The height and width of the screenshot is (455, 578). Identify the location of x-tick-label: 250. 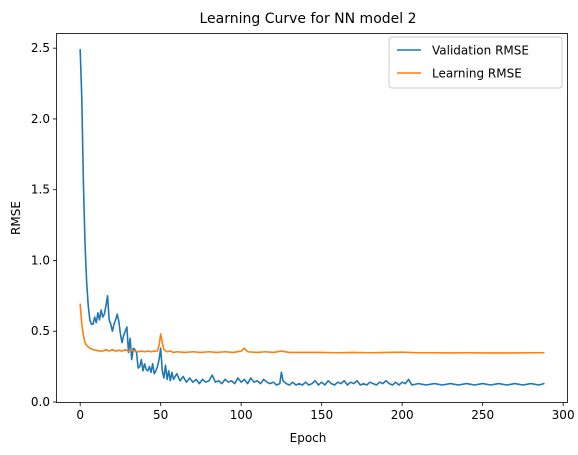
(482, 415).